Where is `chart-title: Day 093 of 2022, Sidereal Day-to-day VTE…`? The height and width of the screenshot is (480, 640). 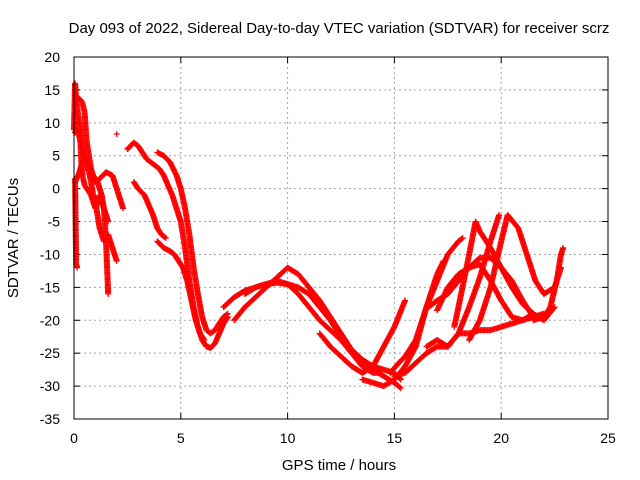
chart-title: Day 093 of 2022, Sidereal Day-to-day VTE… is located at coordinates (339, 28).